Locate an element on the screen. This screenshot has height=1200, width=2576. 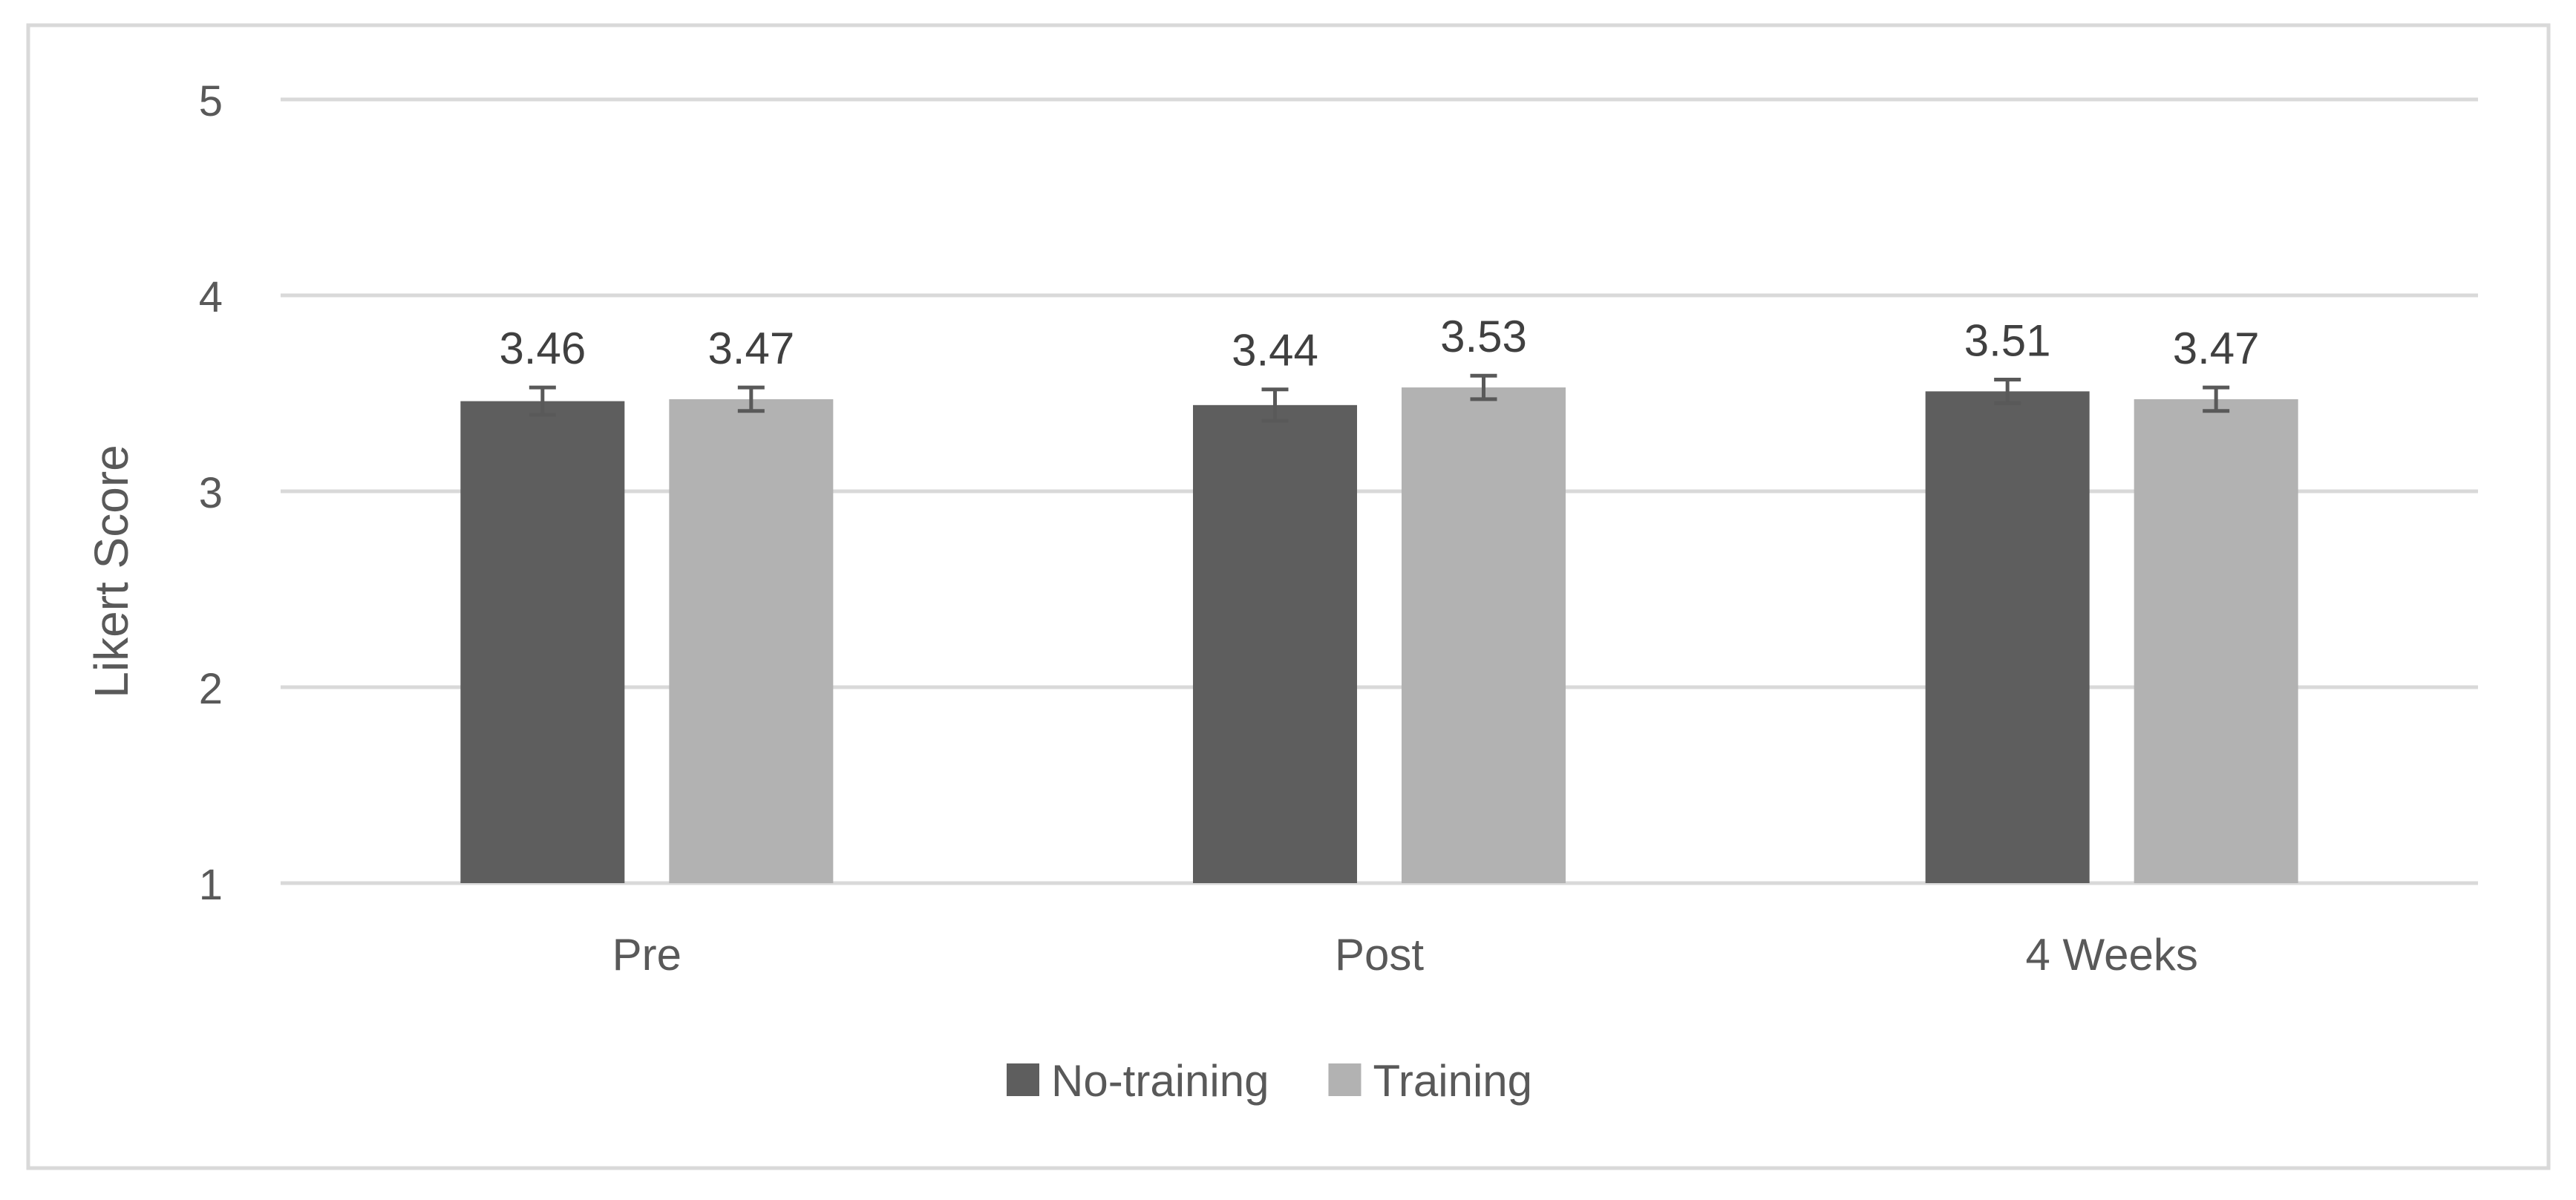
y-tick-label: 1 is located at coordinates (211, 885).